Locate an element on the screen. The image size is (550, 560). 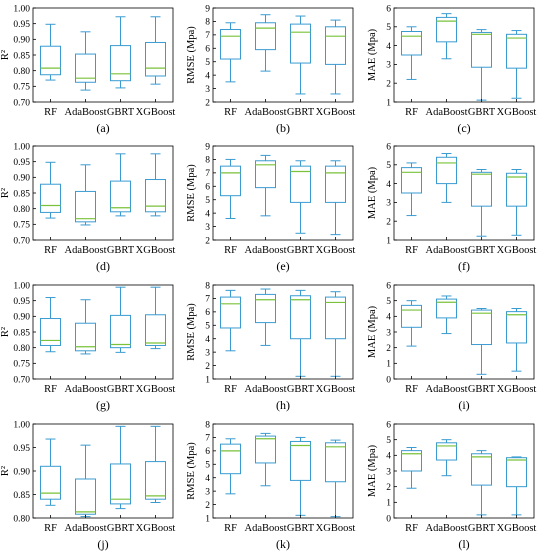
y-tick-label: 0.70 is located at coordinates (21, 103).